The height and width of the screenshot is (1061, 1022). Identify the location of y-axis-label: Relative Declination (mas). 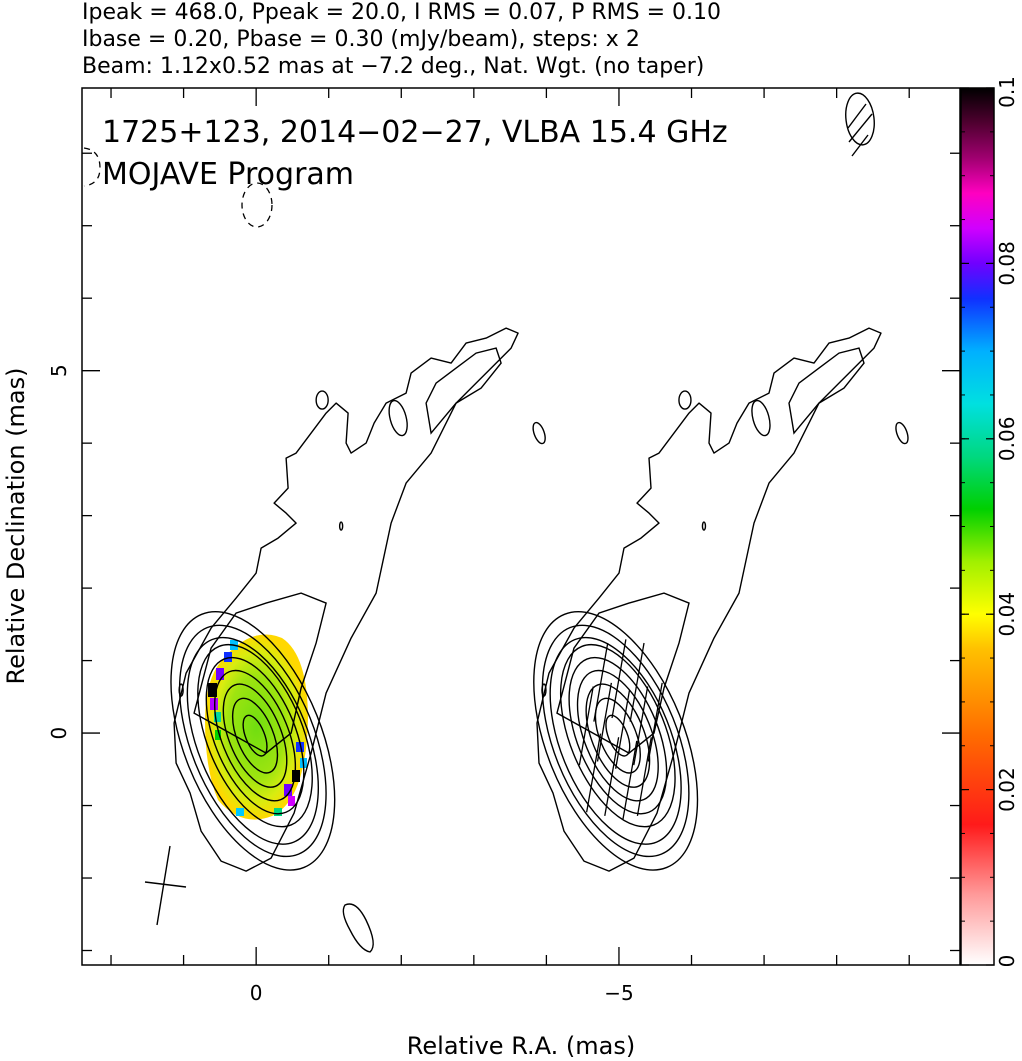
(16, 525).